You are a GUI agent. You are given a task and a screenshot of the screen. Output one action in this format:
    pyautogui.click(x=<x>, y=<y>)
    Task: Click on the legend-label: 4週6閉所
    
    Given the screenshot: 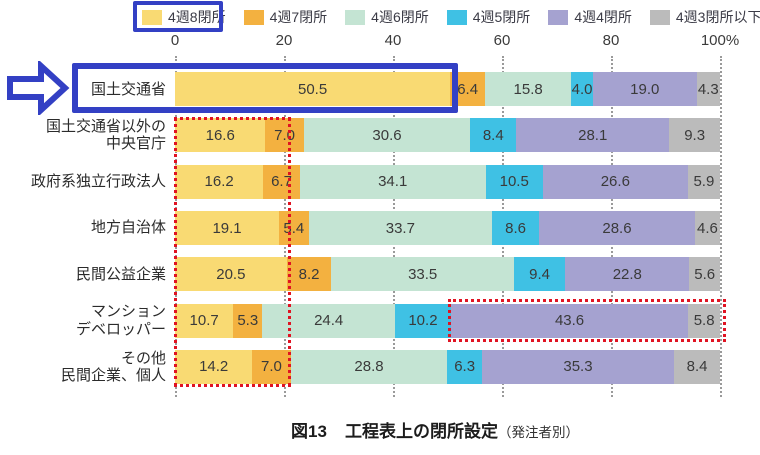 What is the action you would take?
    pyautogui.click(x=400, y=17)
    